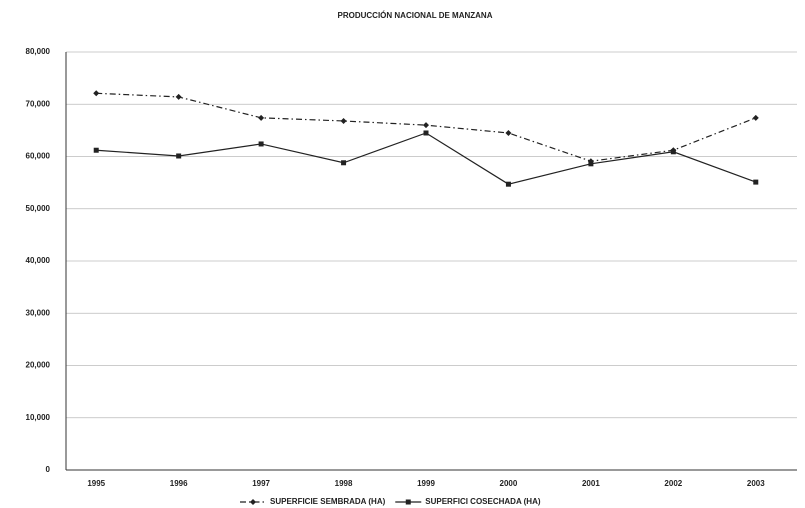  What do you see at coordinates (38, 51) in the screenshot?
I see `y-tick-label: 80,000` at bounding box center [38, 51].